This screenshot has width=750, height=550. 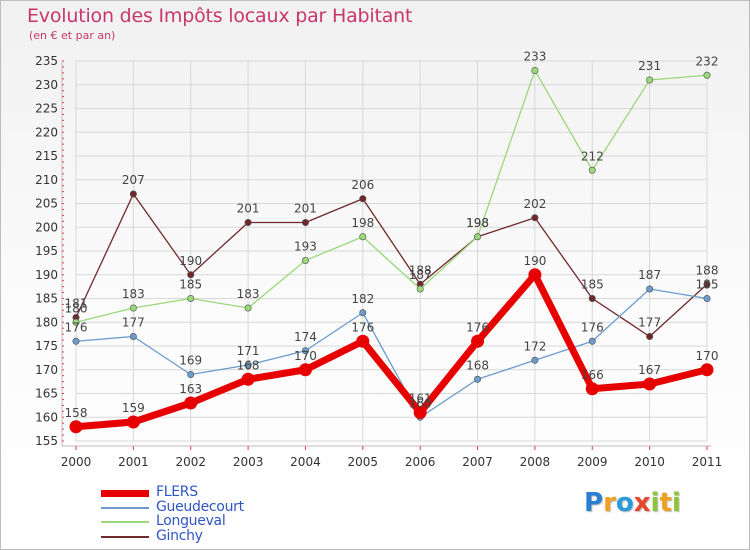 I want to click on y-tick-label: 175, so click(x=46, y=346).